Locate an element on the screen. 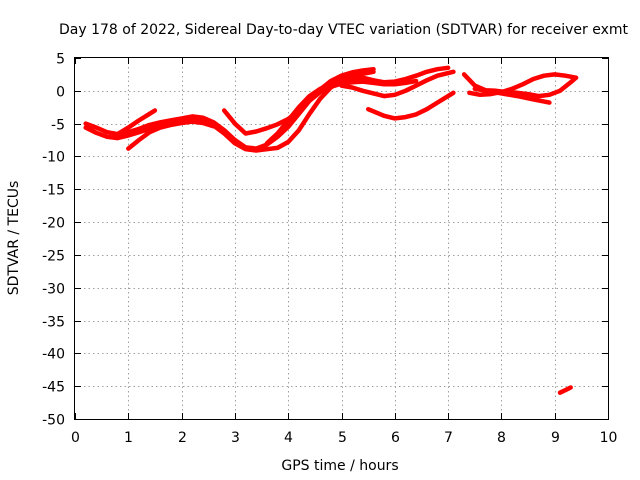 The width and height of the screenshot is (640, 480). y-tick-label: -5 is located at coordinates (58, 126).